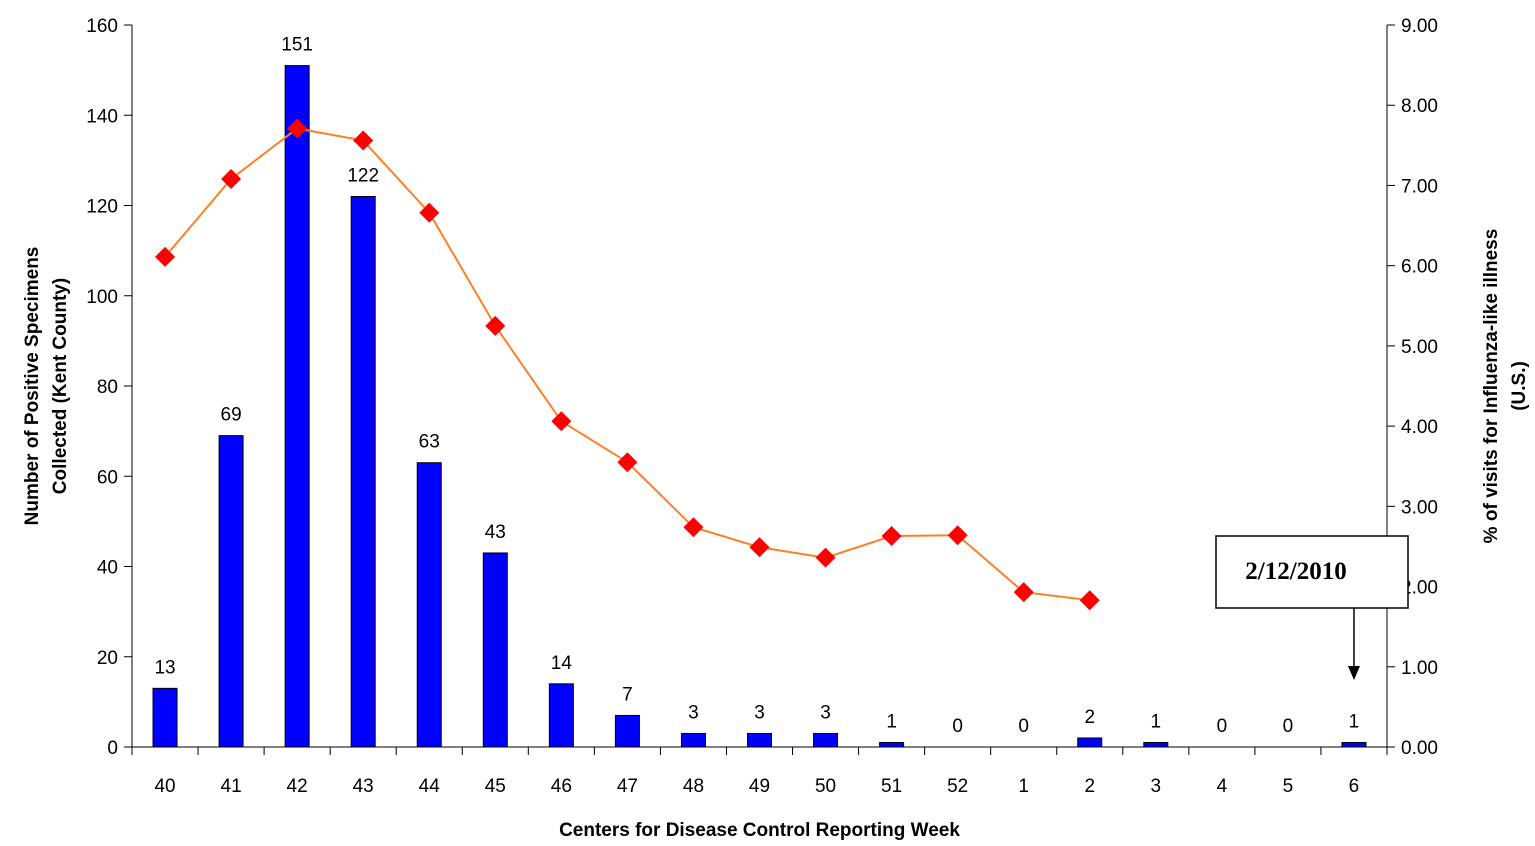  What do you see at coordinates (1353, 673) in the screenshot?
I see `annotation-arrow-head` at bounding box center [1353, 673].